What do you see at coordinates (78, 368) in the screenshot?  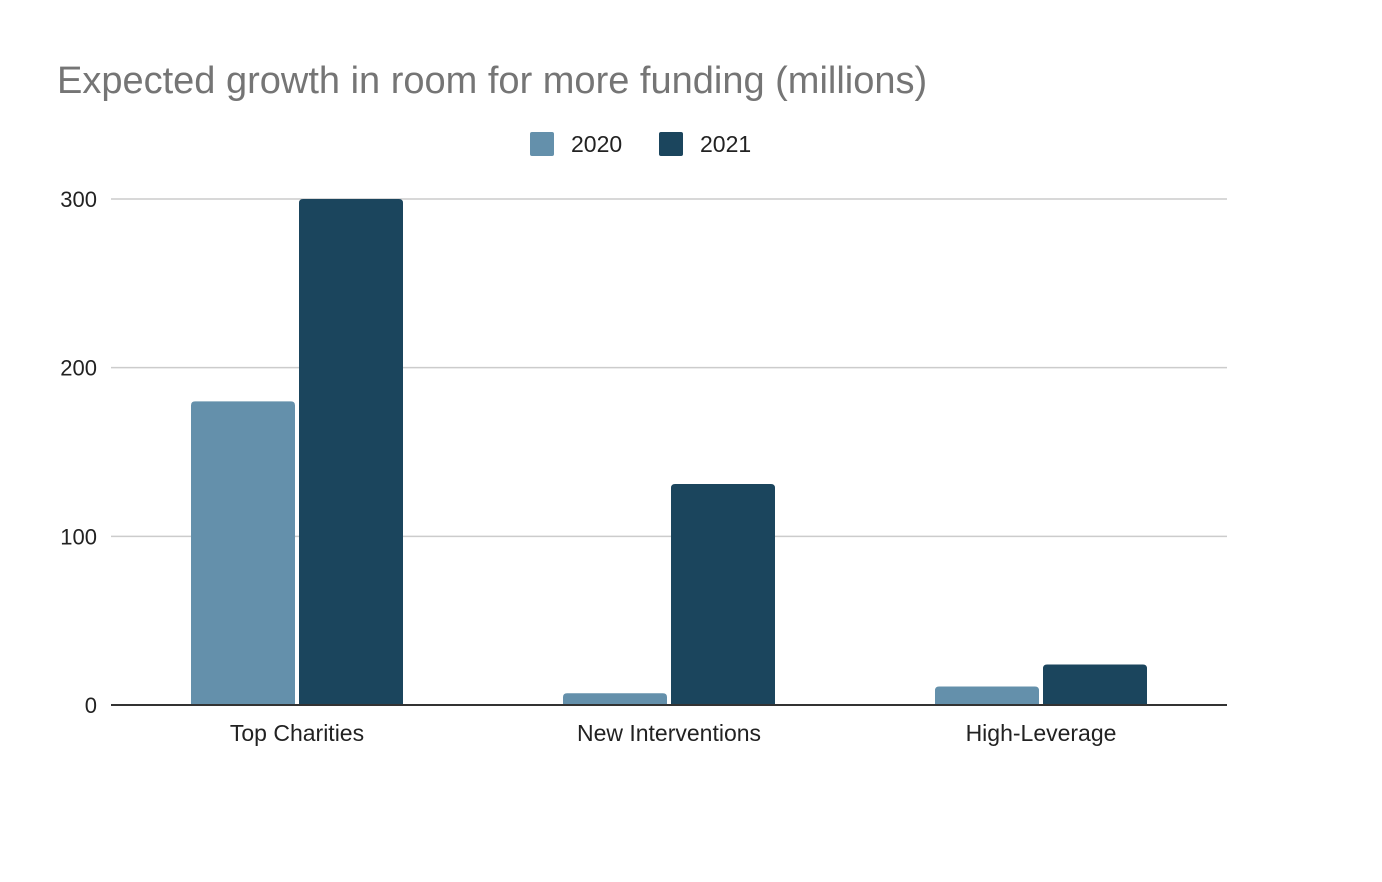 I see `y-tick-label: 200` at bounding box center [78, 368].